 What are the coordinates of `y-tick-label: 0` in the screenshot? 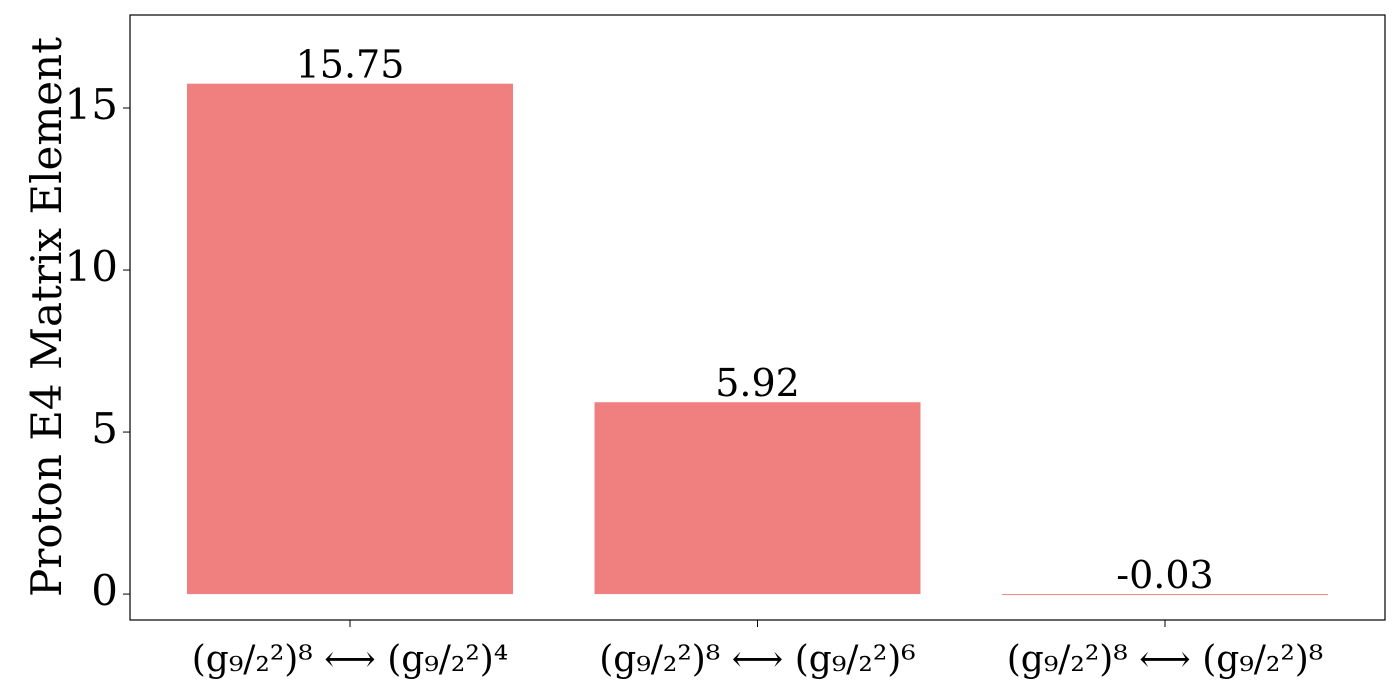 It's located at (104, 590).